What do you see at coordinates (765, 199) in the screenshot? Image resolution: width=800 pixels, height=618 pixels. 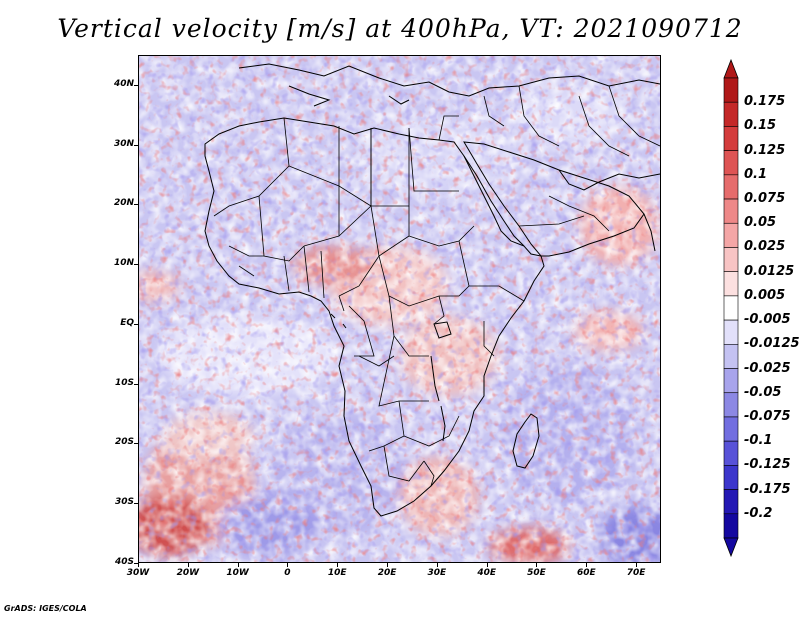 I see `colorbar-label: 0.075` at bounding box center [765, 199].